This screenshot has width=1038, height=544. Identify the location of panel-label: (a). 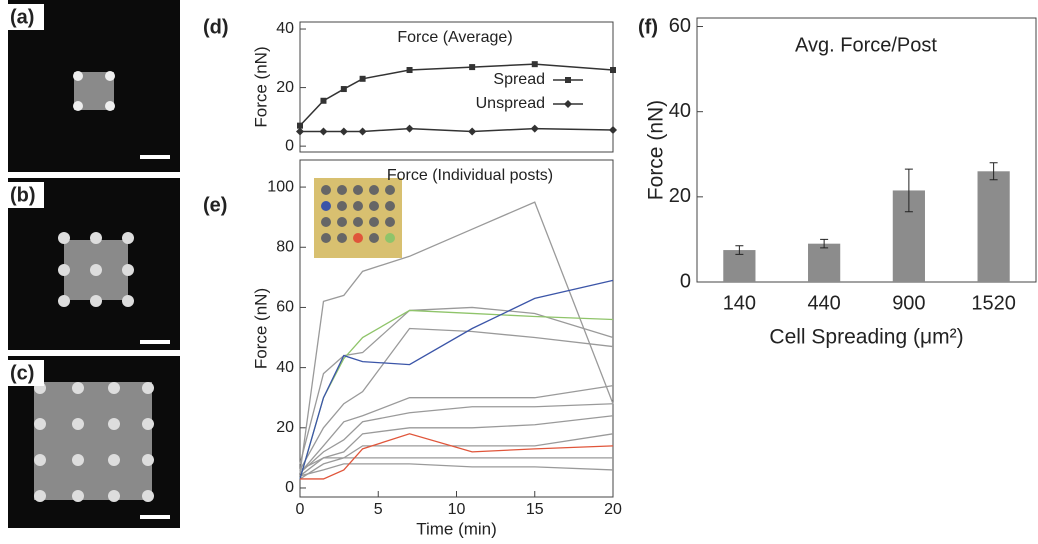
(22, 17).